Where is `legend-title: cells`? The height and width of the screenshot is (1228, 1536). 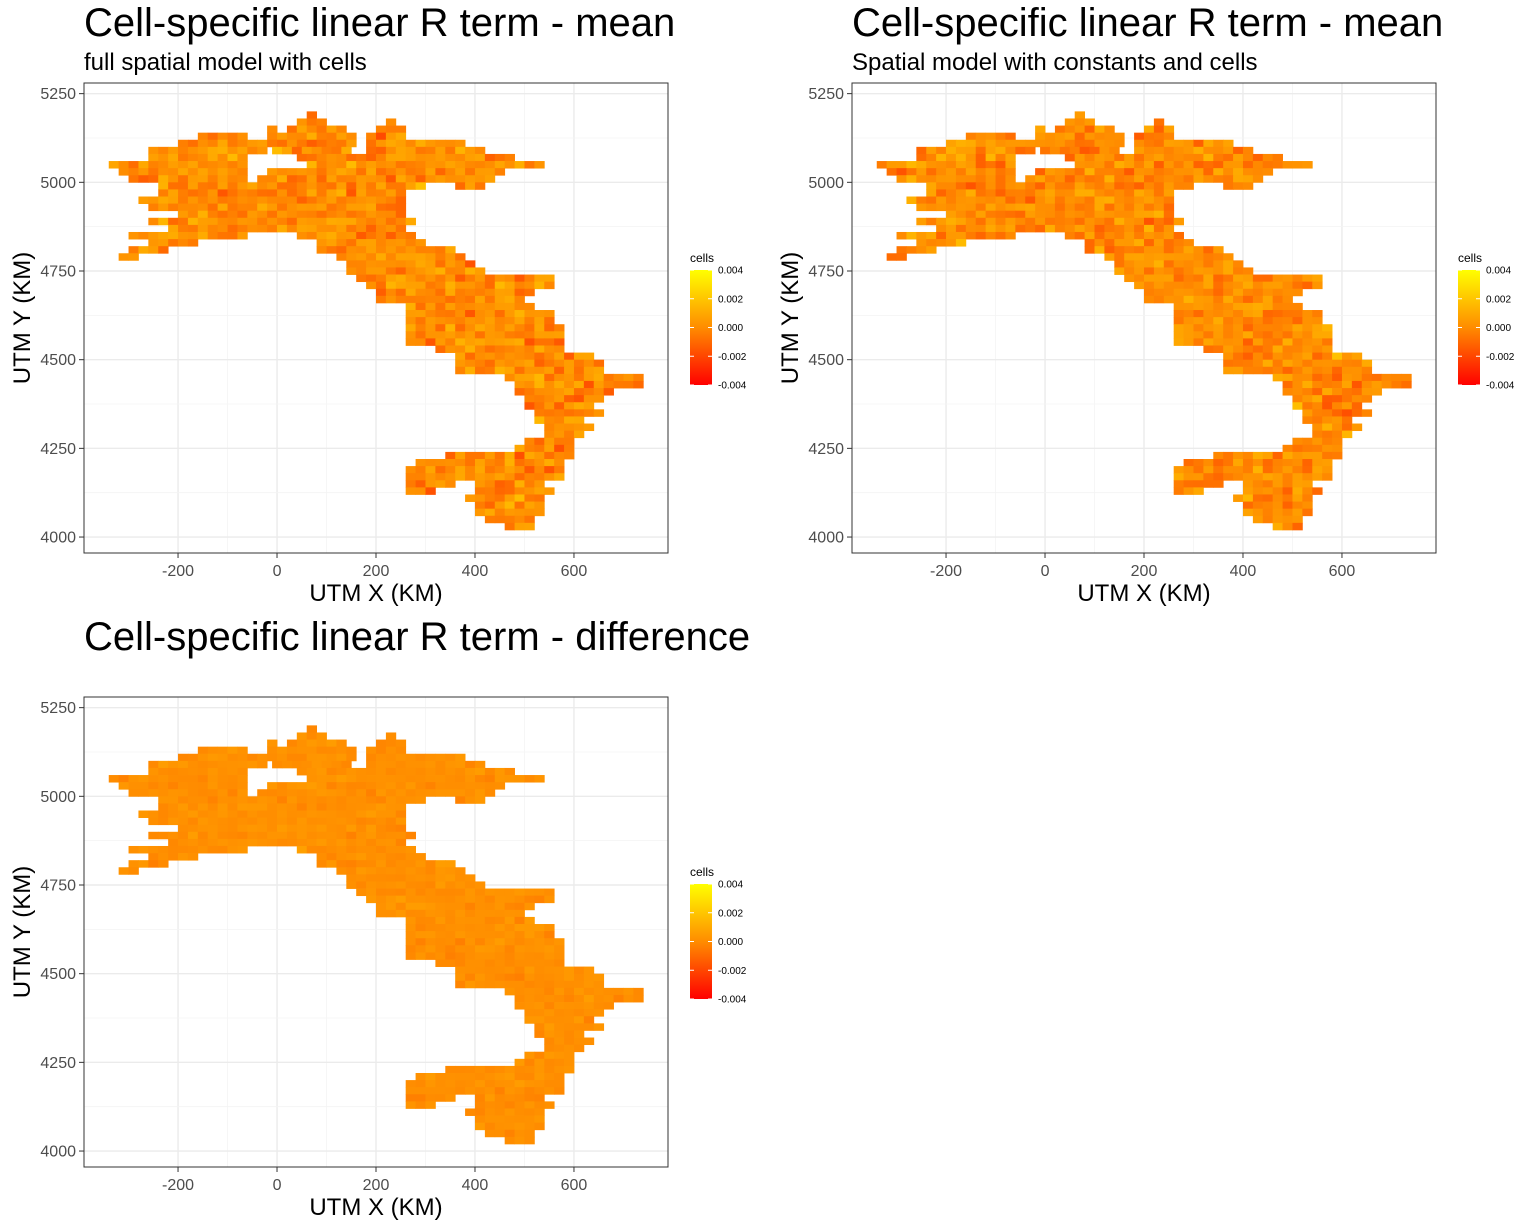 legend-title: cells is located at coordinates (702, 258).